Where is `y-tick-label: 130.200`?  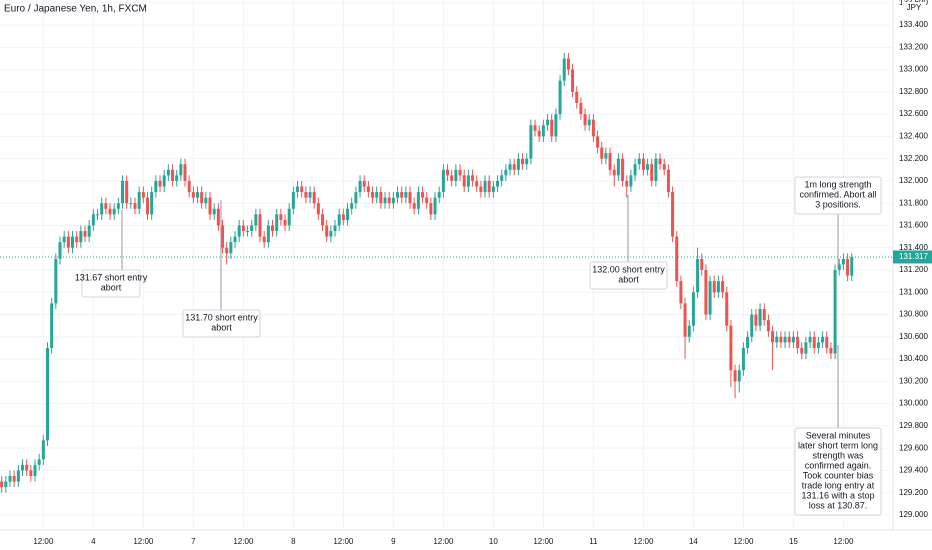
y-tick-label: 130.200 is located at coordinates (913, 380).